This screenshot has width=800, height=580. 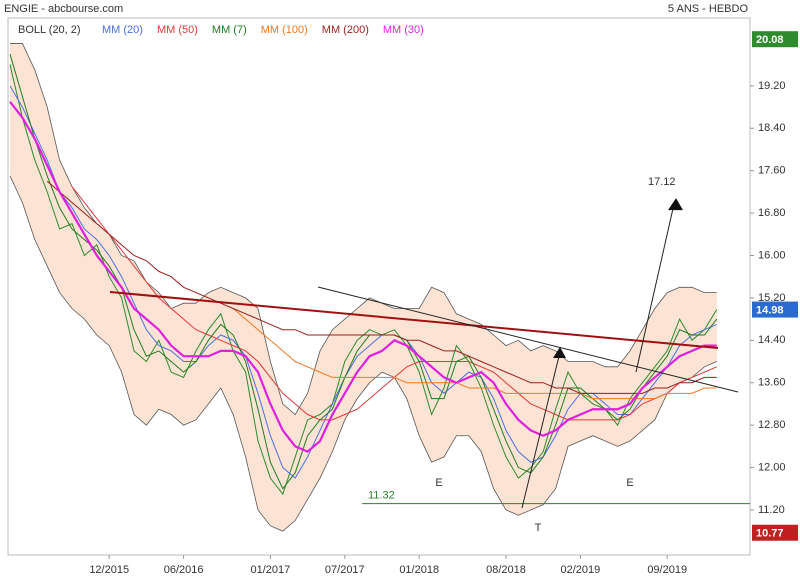 I want to click on chart-subtitle: 5 ANS - HEBDO, so click(x=708, y=9).